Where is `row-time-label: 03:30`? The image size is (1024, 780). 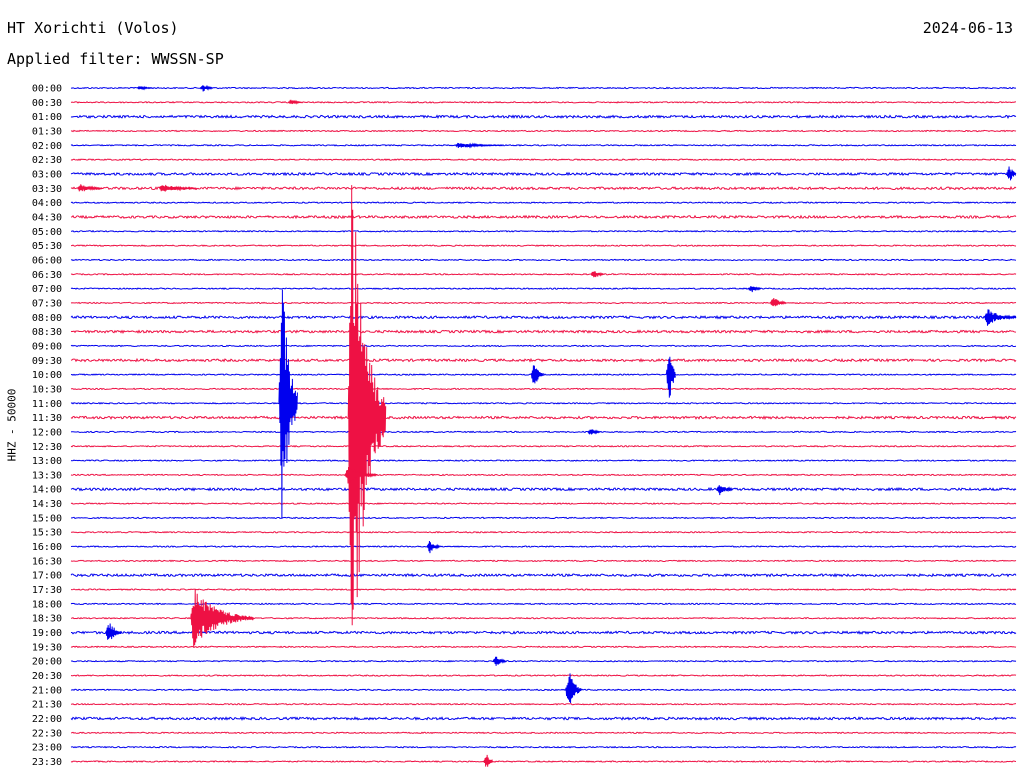
row-time-label: 03:30 is located at coordinates (47, 189).